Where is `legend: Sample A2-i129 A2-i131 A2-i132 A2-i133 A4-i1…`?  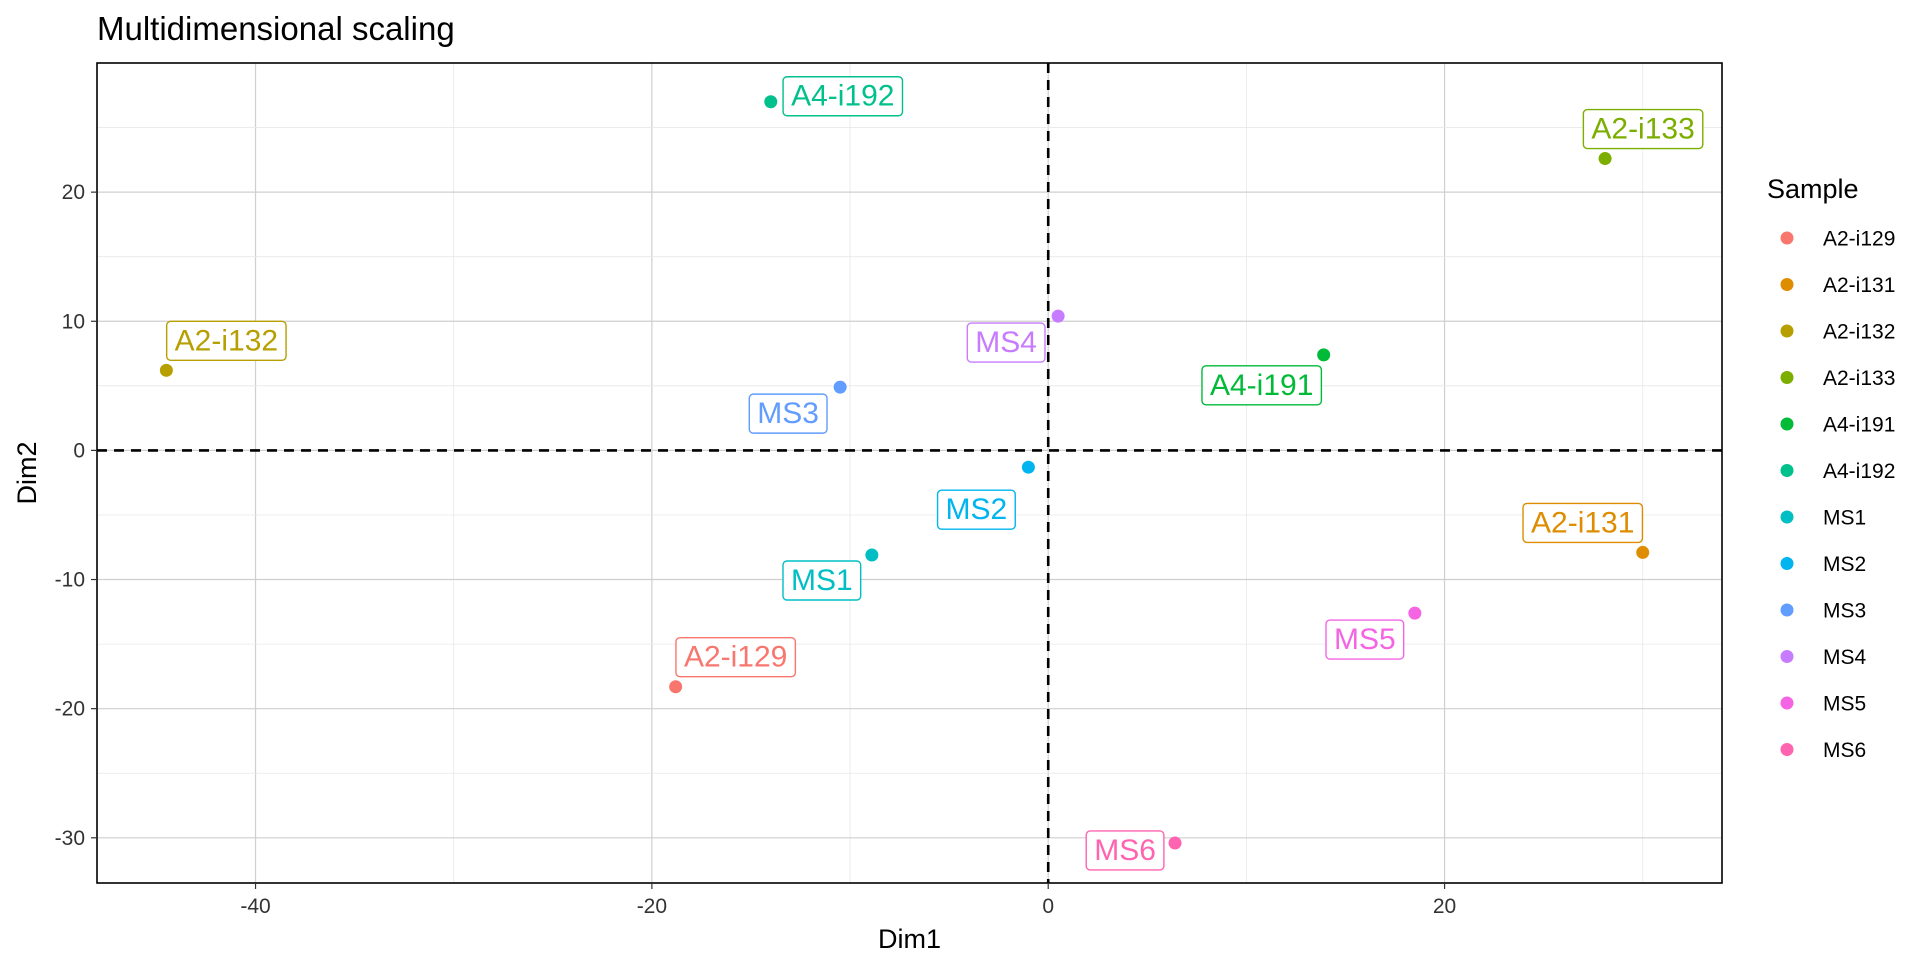 legend: Sample A2-i129 A2-i131 A2-i132 A2-i133 A4-i1… is located at coordinates (1831, 468).